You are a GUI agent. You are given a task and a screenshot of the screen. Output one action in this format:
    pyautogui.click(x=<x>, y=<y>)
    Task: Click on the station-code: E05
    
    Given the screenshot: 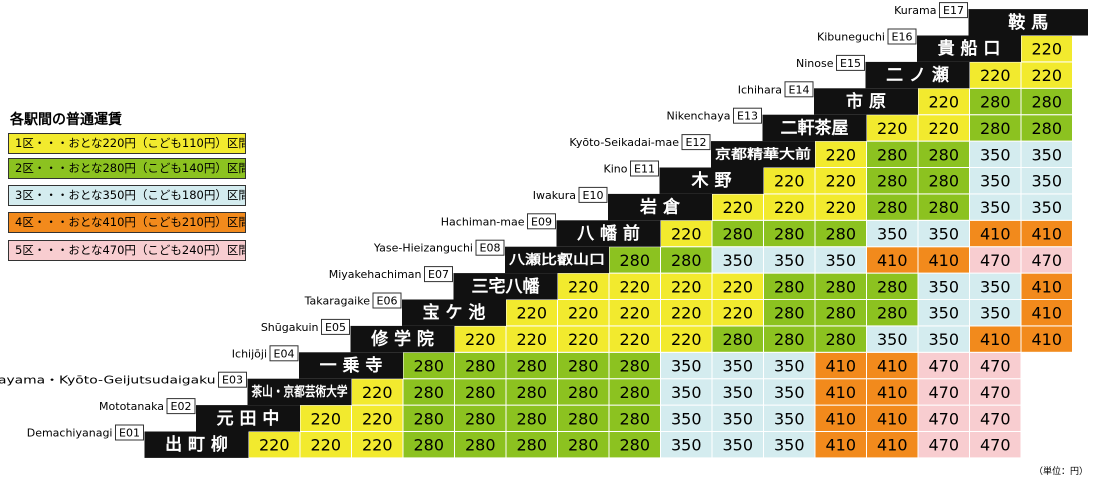 What is the action you would take?
    pyautogui.click(x=335, y=327)
    